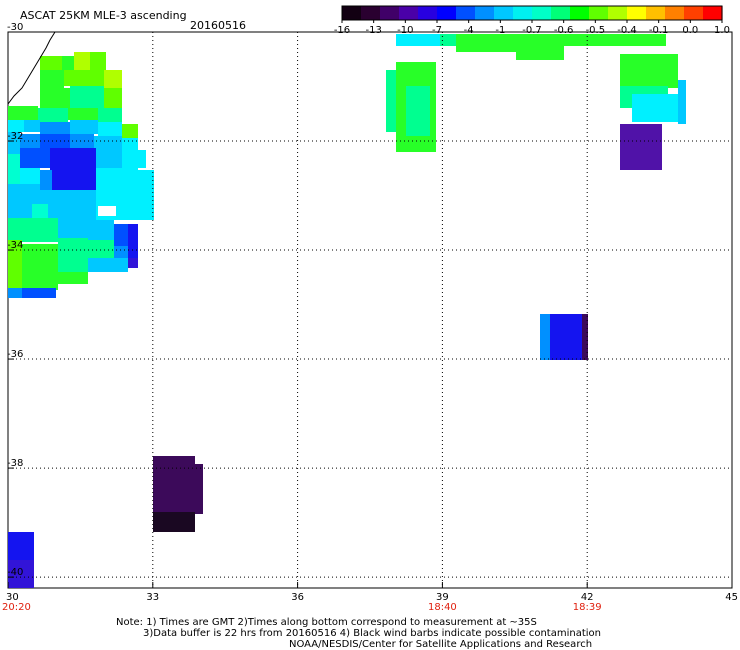 This screenshot has width=740, height=650. What do you see at coordinates (595, 30) in the screenshot?
I see `colorbar-tick-label: -0.5` at bounding box center [595, 30].